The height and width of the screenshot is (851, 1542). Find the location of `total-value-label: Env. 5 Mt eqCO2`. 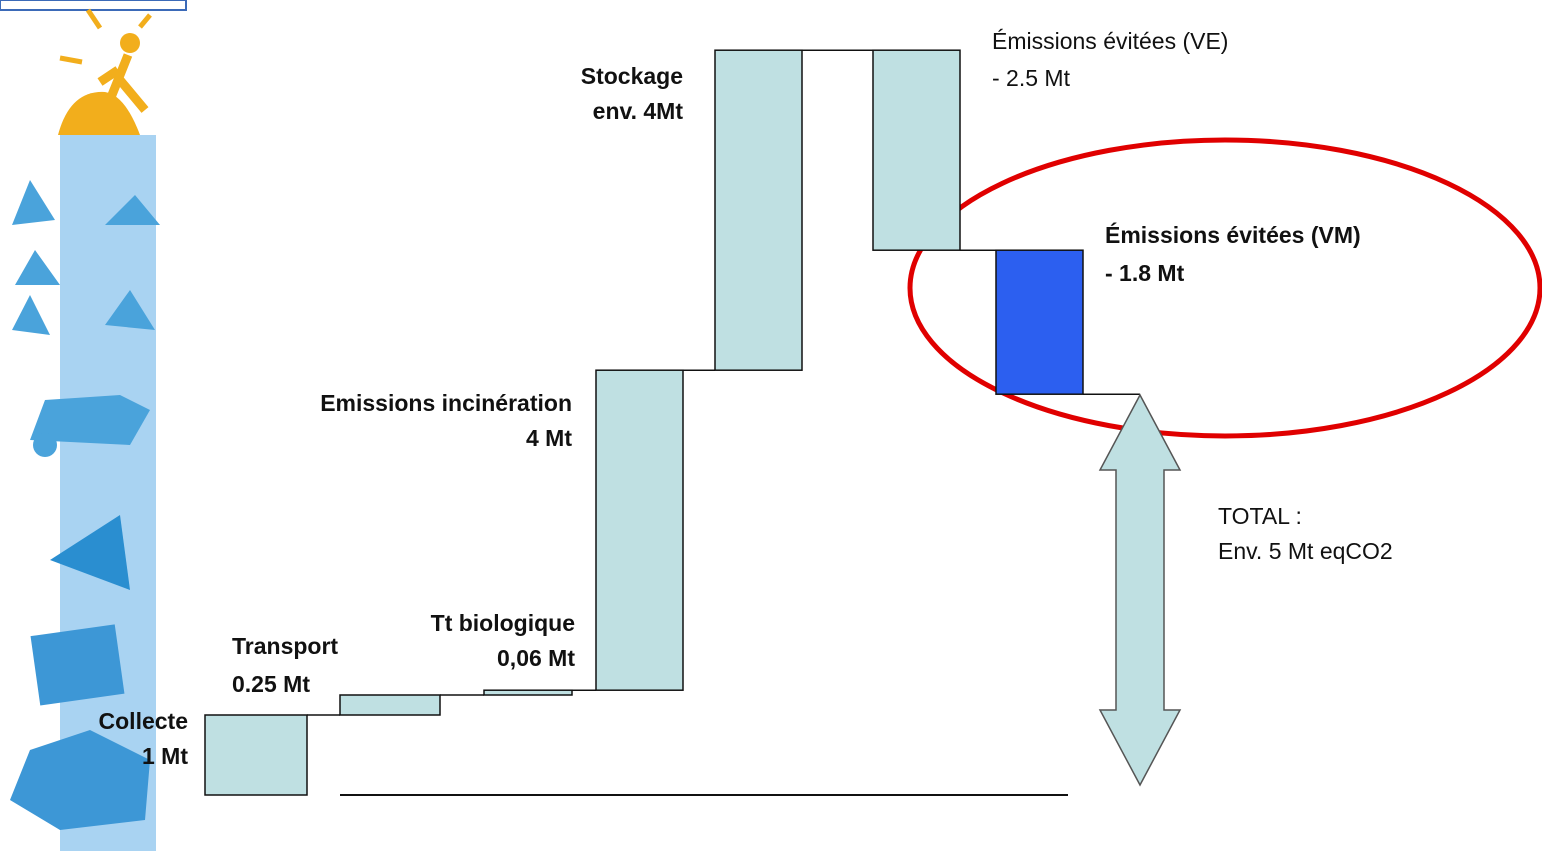

total-value-label: Env. 5 Mt eqCO2 is located at coordinates (1305, 551).